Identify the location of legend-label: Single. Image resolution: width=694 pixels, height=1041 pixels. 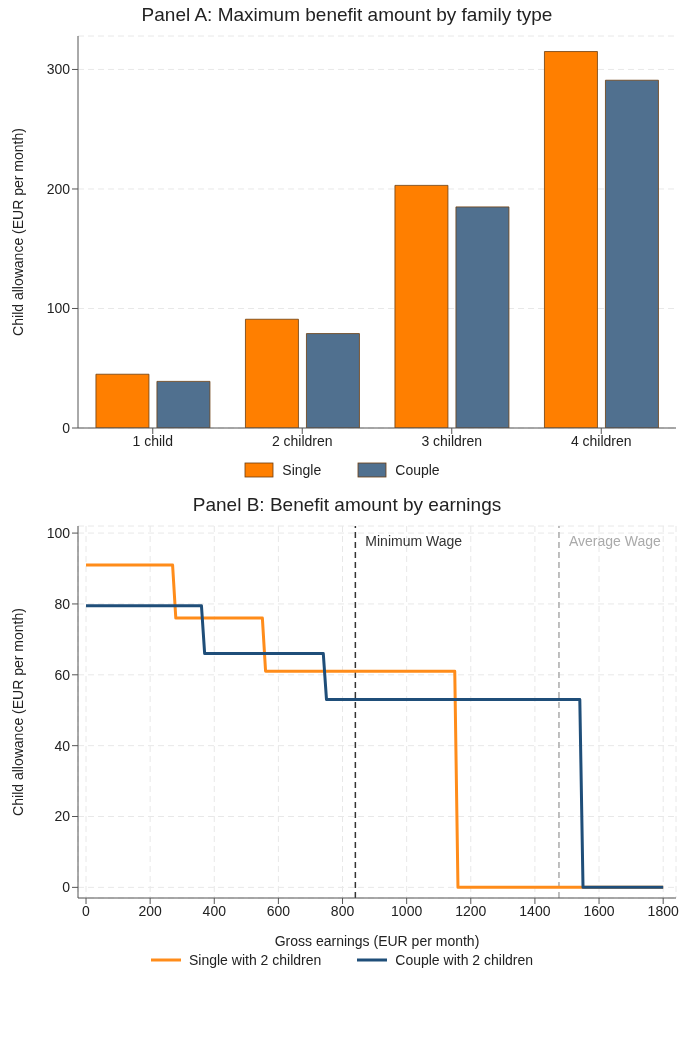
(302, 470).